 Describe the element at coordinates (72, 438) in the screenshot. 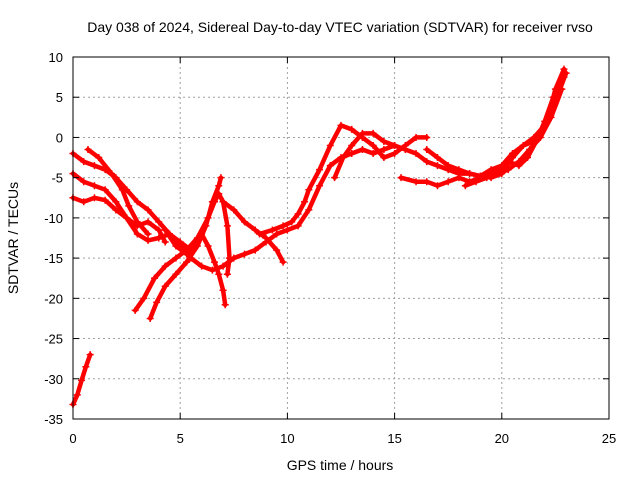

I see `x-tick-label: 0` at that location.